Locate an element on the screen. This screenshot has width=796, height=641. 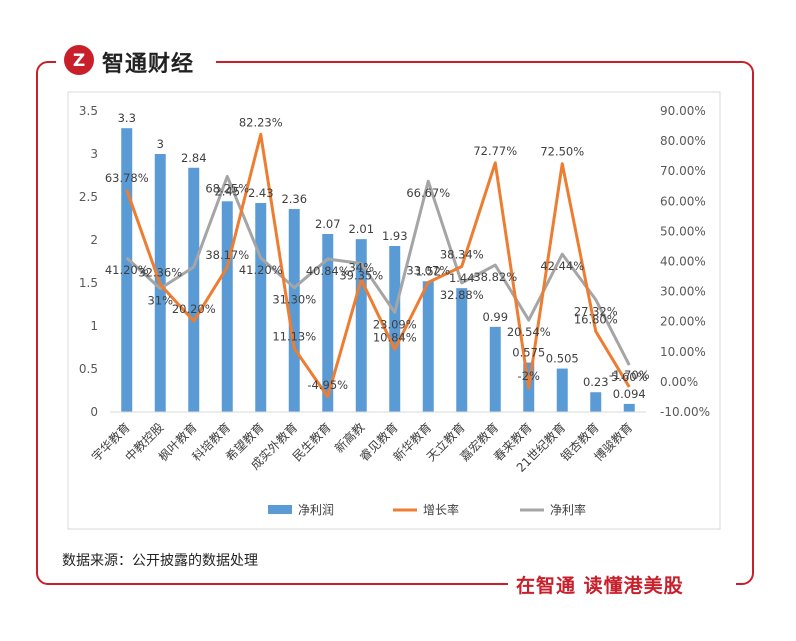
margin-data-label: 38.82% is located at coordinates (495, 277).